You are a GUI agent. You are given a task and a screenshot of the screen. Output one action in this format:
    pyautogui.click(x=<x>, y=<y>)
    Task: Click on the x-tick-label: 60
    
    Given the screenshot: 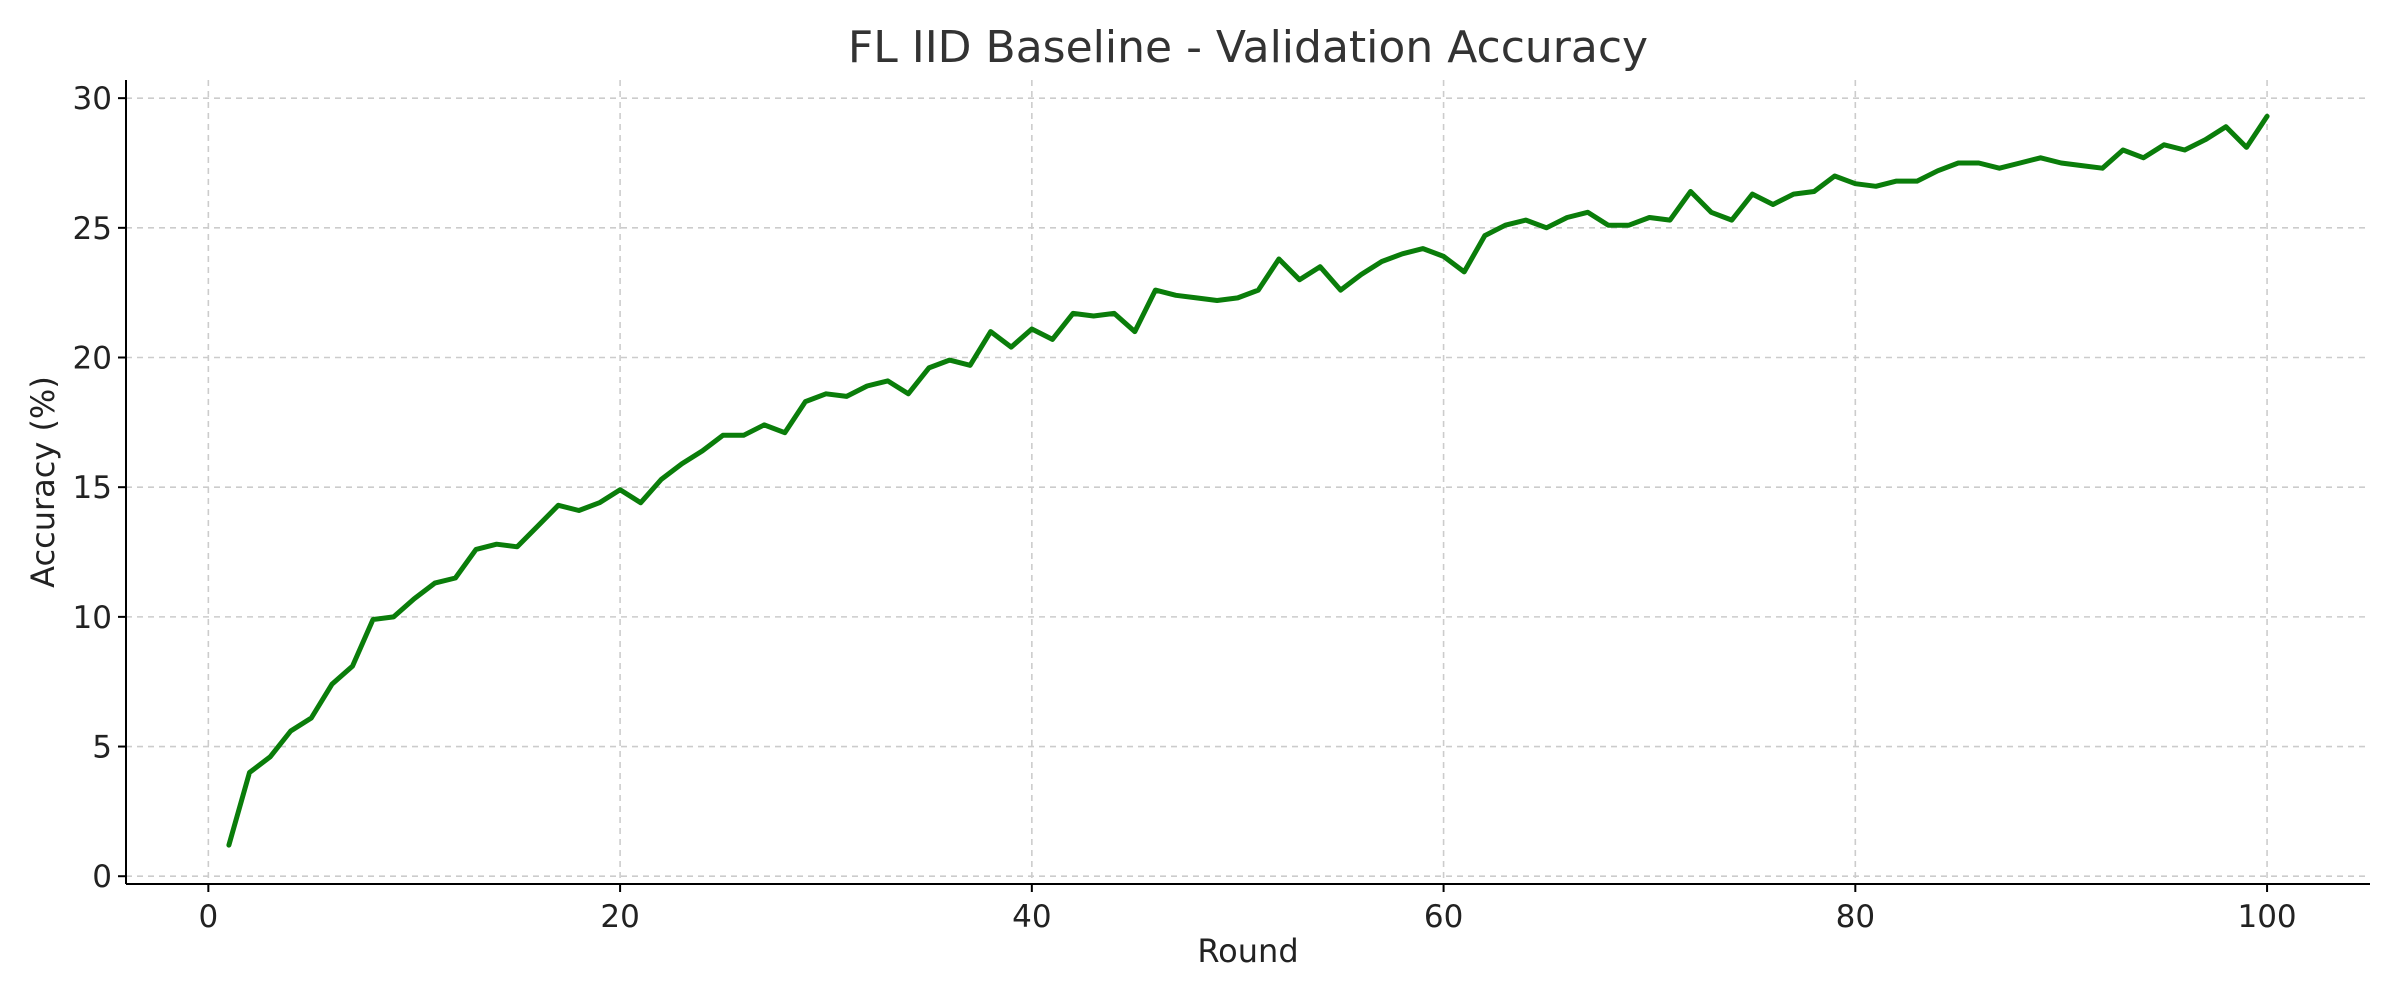 What is the action you would take?
    pyautogui.click(x=1443, y=917)
    